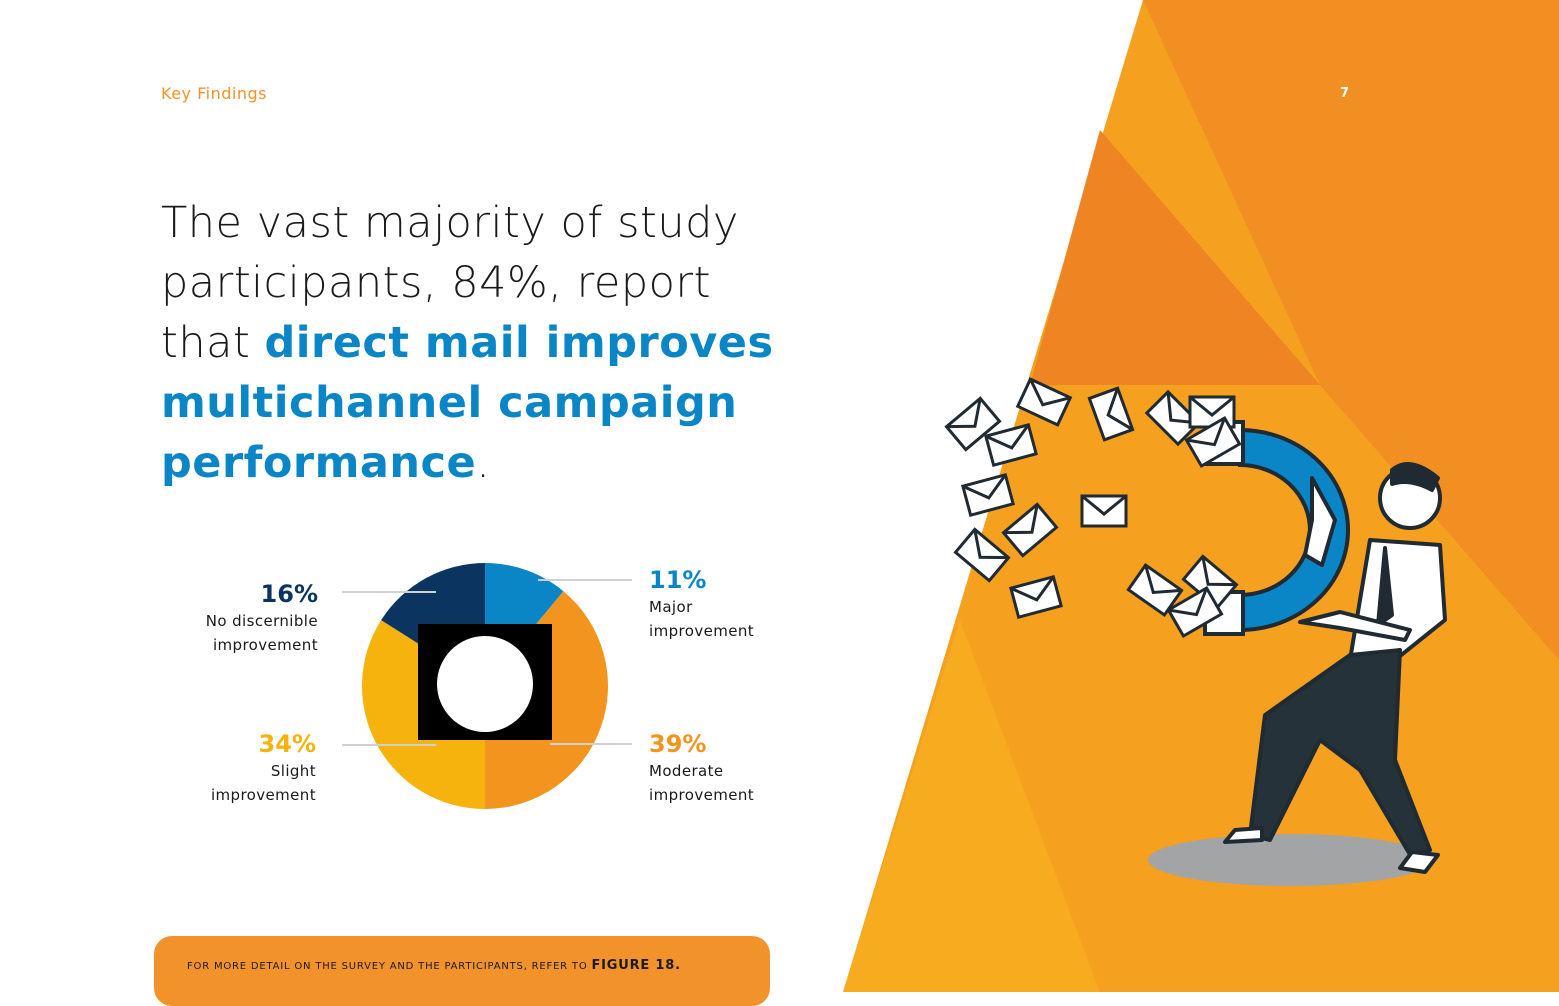  I want to click on category-label-0-1: improvement, so click(701, 631).